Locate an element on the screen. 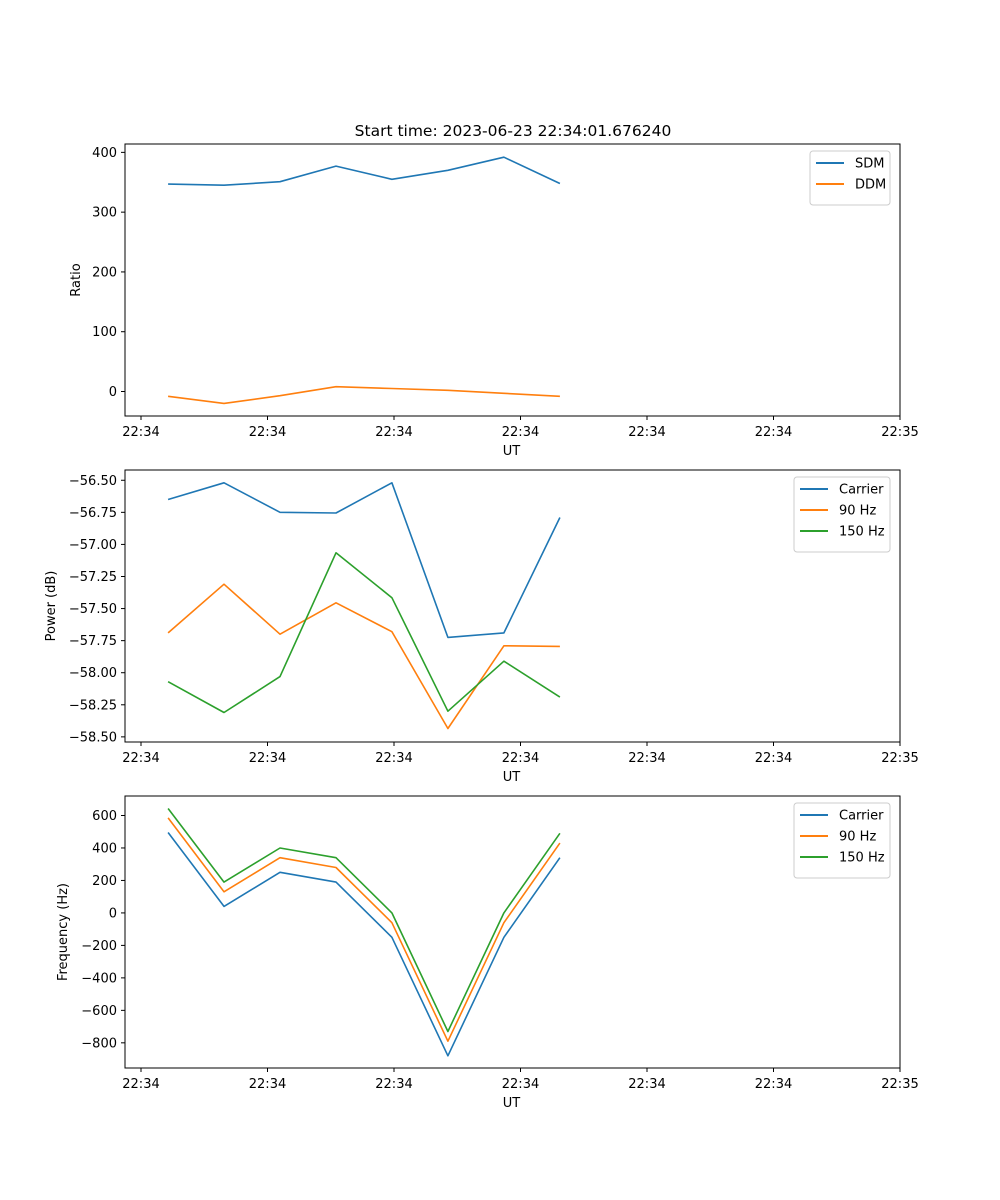  y-tick-label: −400 is located at coordinates (99, 978).